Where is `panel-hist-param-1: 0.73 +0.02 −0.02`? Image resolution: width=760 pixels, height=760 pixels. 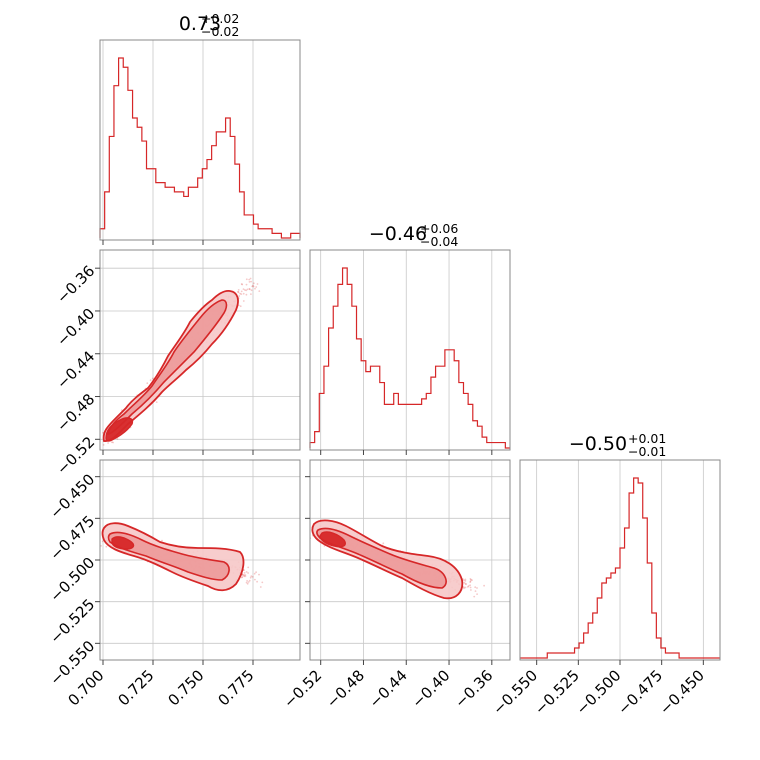 panel-hist-param-1: 0.73 +0.02 −0.02 is located at coordinates (200, 128).